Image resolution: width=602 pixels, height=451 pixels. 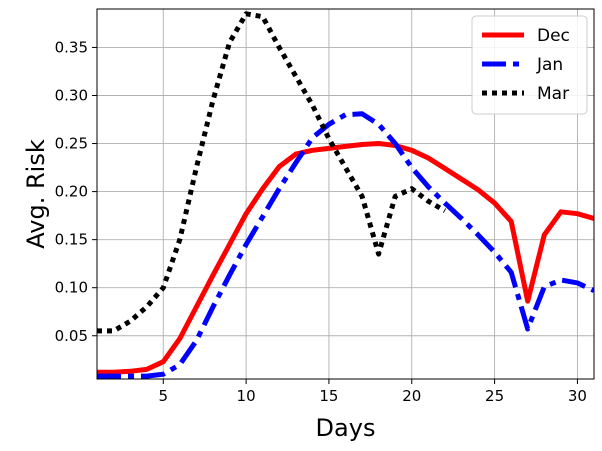 What do you see at coordinates (553, 94) in the screenshot?
I see `legend-label-mar: Mar` at bounding box center [553, 94].